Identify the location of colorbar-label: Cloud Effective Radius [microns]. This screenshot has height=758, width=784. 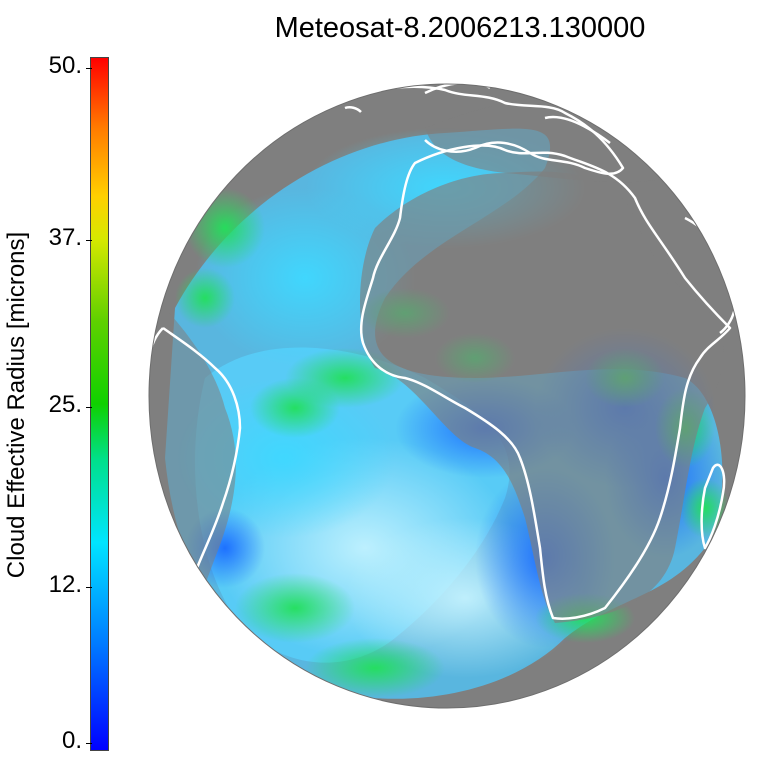
(16, 405).